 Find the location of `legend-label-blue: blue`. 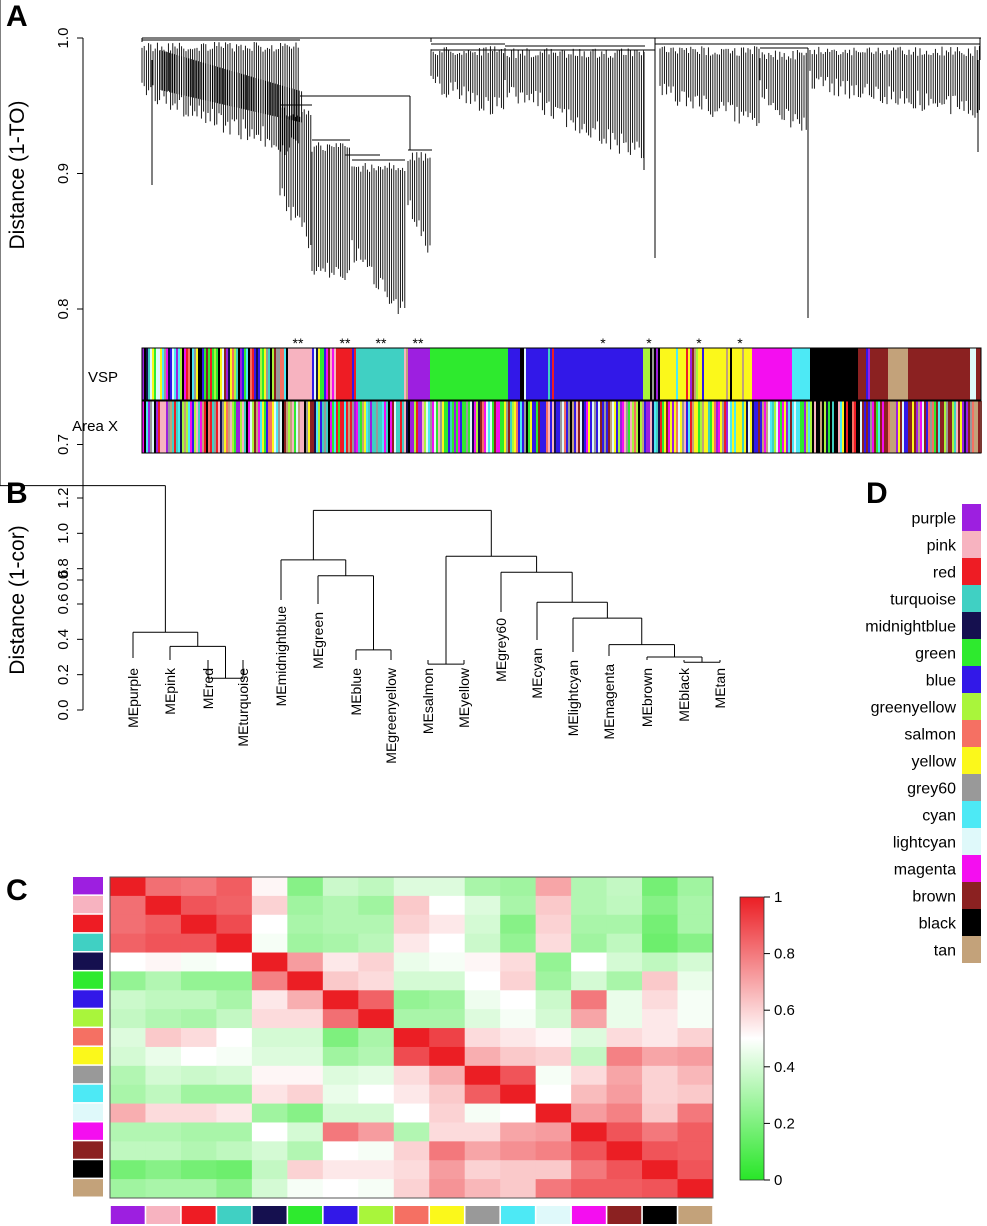

legend-label-blue: blue is located at coordinates (941, 681).